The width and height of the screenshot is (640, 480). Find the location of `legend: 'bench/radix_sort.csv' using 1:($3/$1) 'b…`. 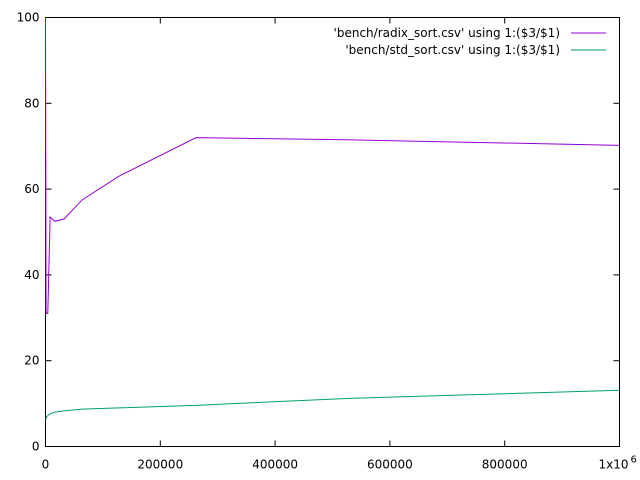

legend: 'bench/radix_sort.csv' using 1:($3/$1) 'b… is located at coordinates (470, 41).